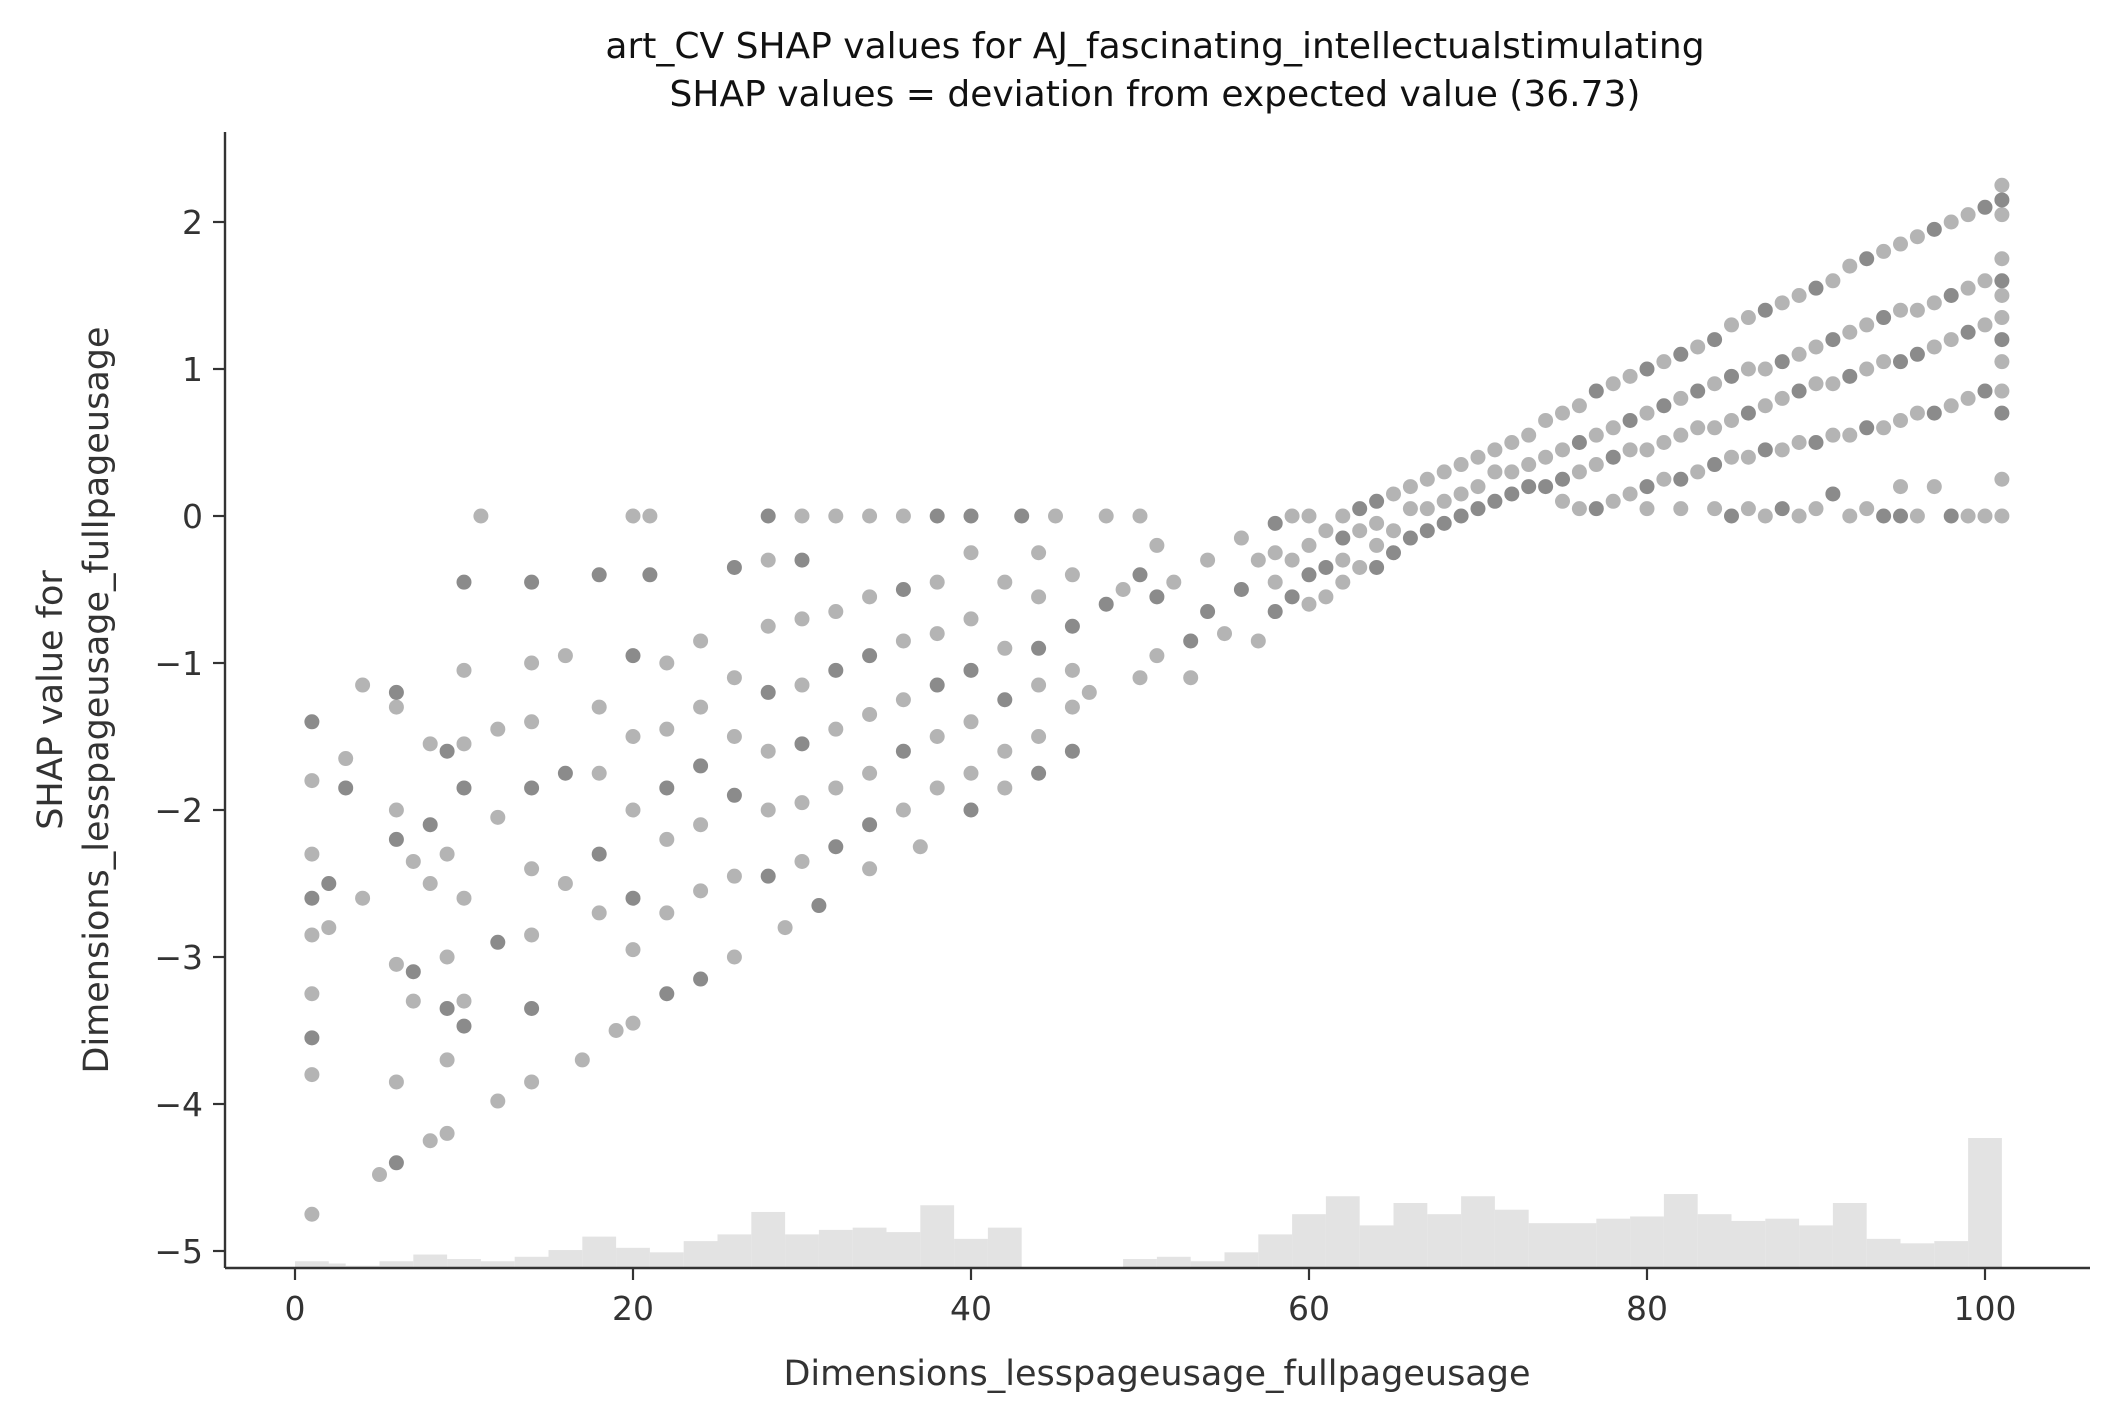  What do you see at coordinates (1148, 1203) in the screenshot?
I see `histogram` at bounding box center [1148, 1203].